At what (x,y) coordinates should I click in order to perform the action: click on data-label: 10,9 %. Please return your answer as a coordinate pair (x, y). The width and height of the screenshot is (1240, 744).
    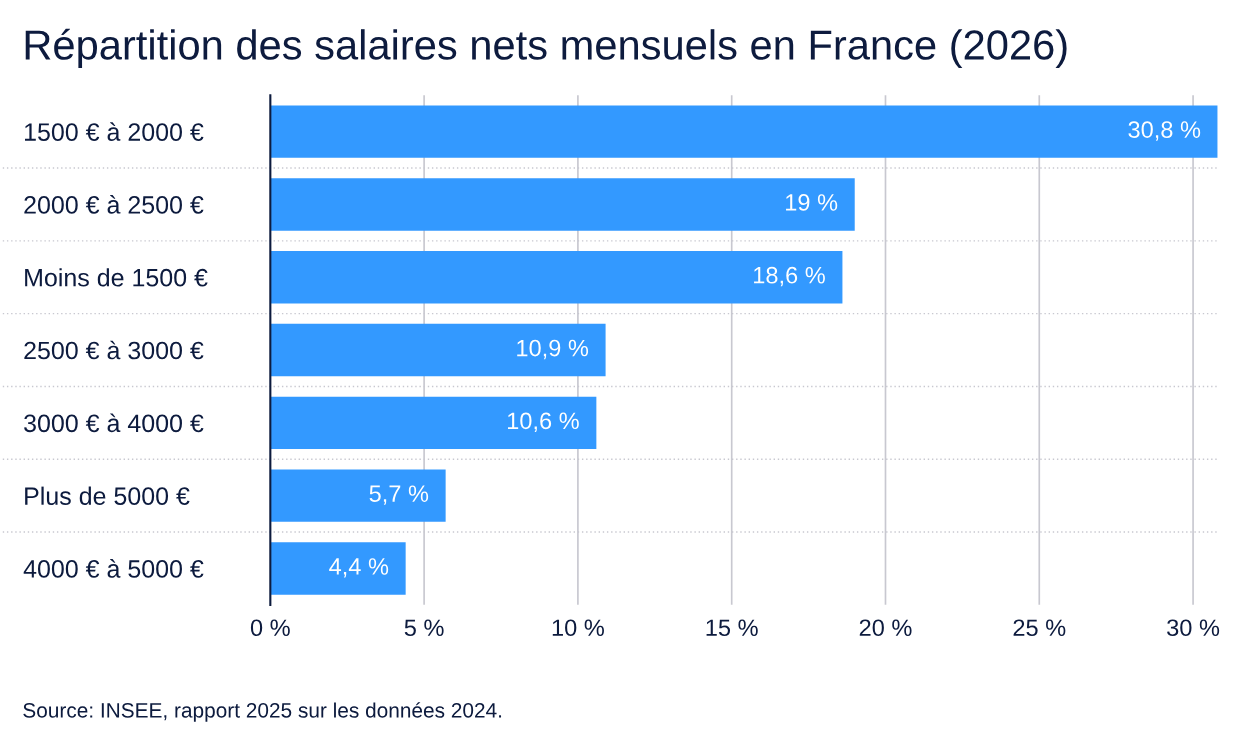
    Looking at the image, I should click on (553, 349).